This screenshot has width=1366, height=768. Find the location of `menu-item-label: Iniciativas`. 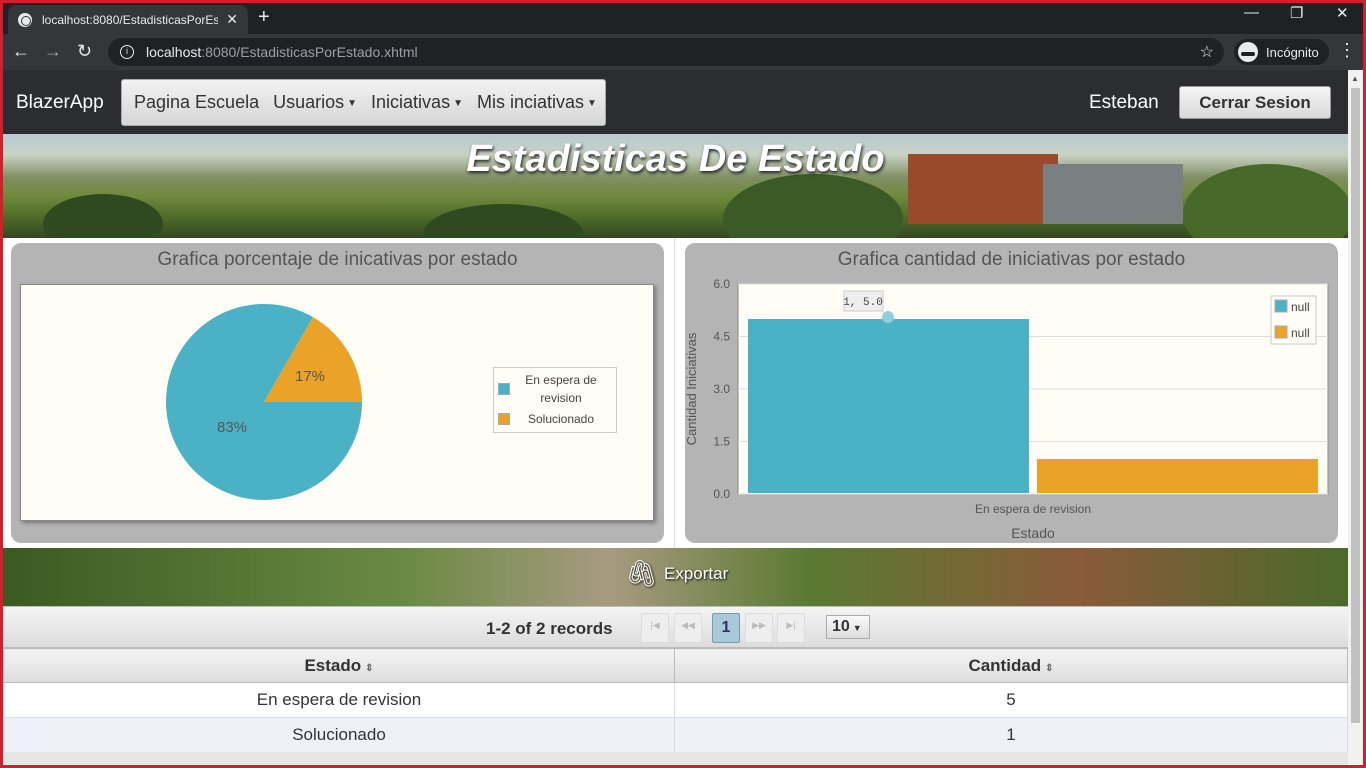

menu-item-label: Iniciativas is located at coordinates (411, 102).